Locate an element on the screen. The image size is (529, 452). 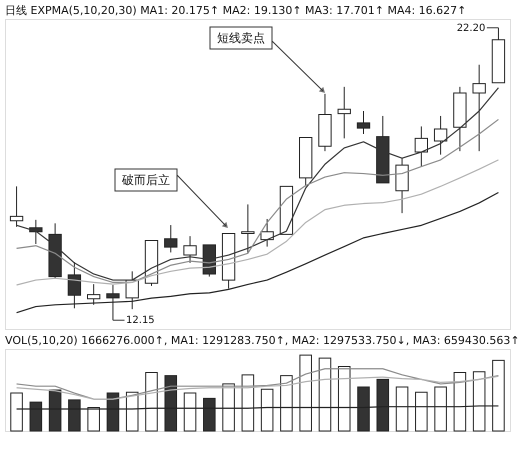
annotation: 12.15 is located at coordinates (140, 320).